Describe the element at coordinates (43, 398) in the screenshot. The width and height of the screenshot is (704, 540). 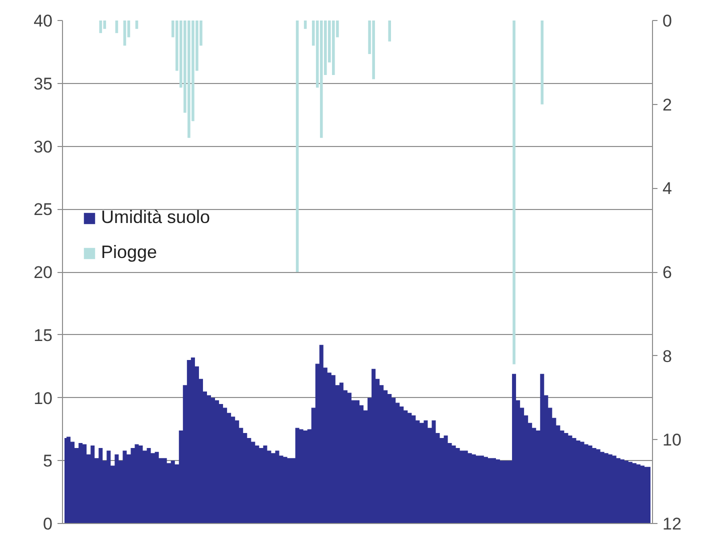
I see `y-tick-label: 10` at that location.